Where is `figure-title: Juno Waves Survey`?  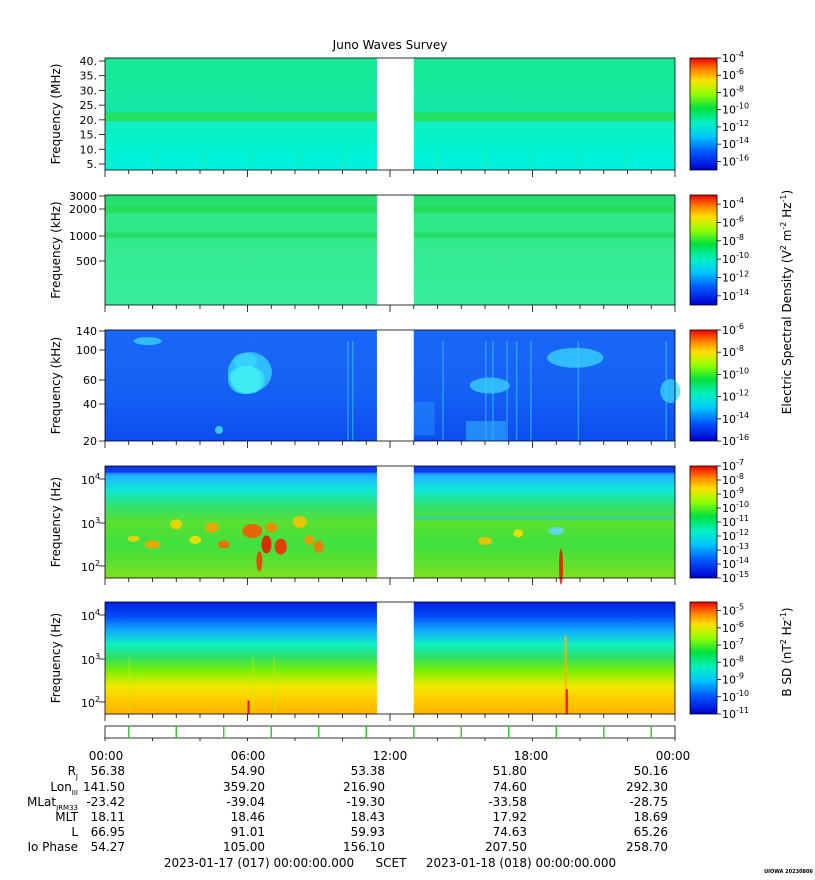 figure-title: Juno Waves Survey is located at coordinates (390, 45).